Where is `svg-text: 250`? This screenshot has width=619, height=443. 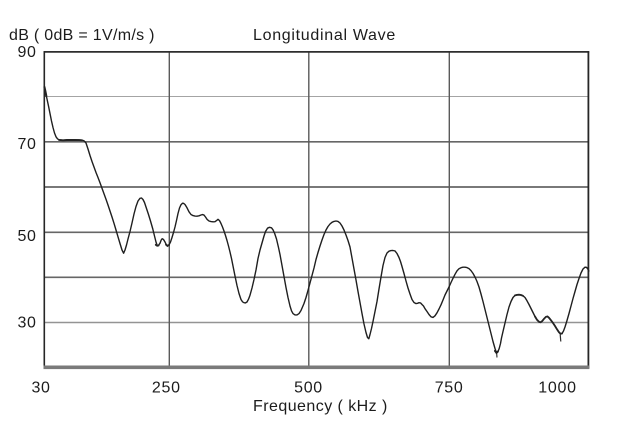
svg-text: 250 is located at coordinates (166, 388).